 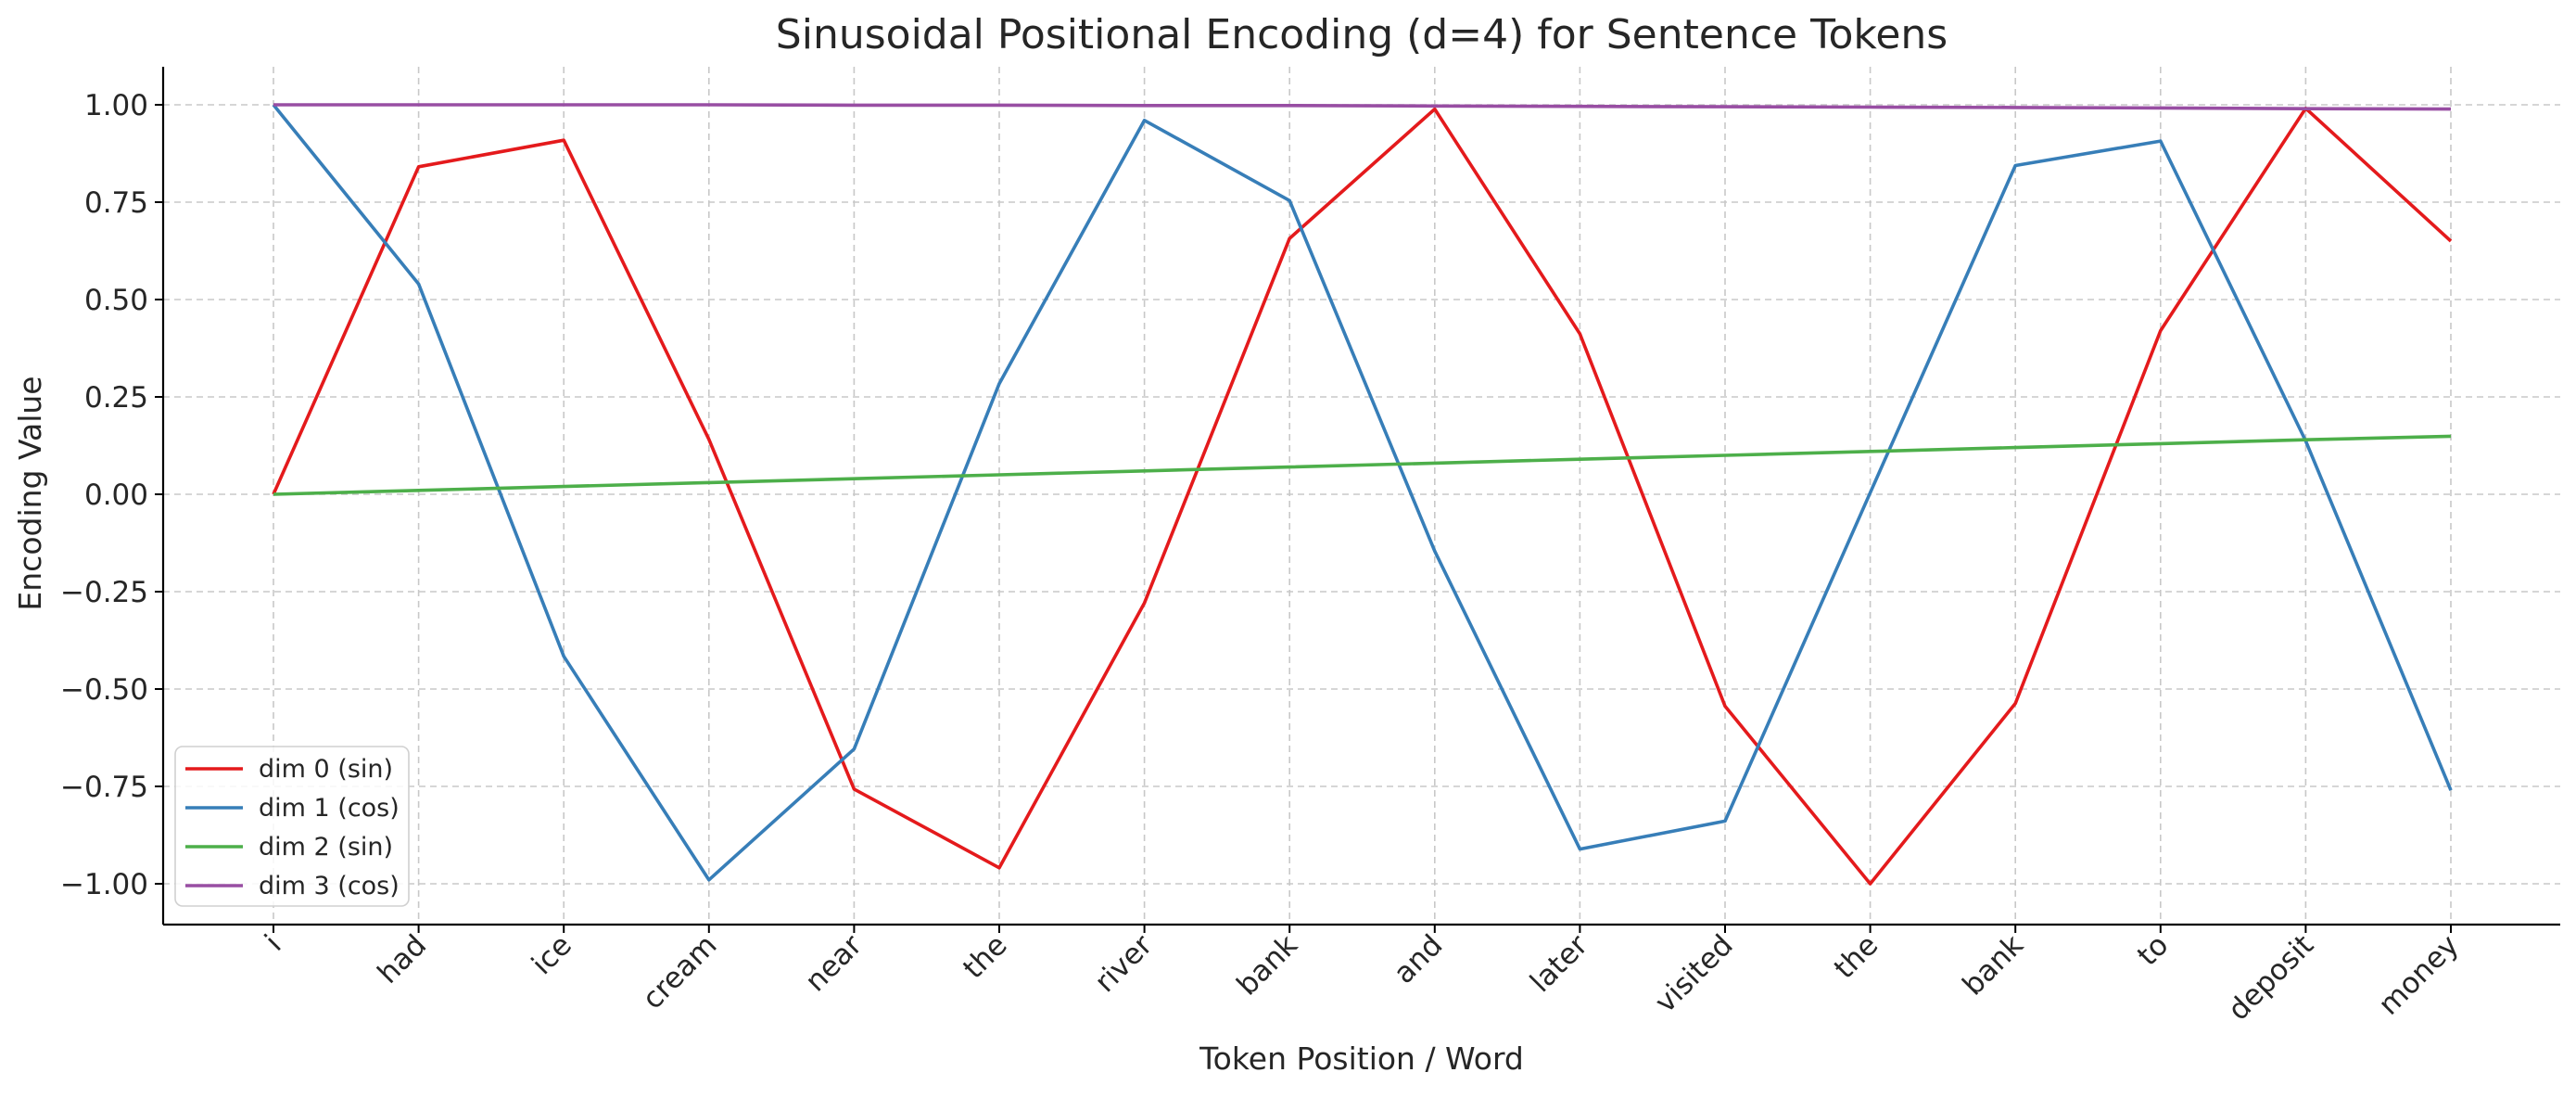 I want to click on y-tick-label: 0.25, so click(x=116, y=398).